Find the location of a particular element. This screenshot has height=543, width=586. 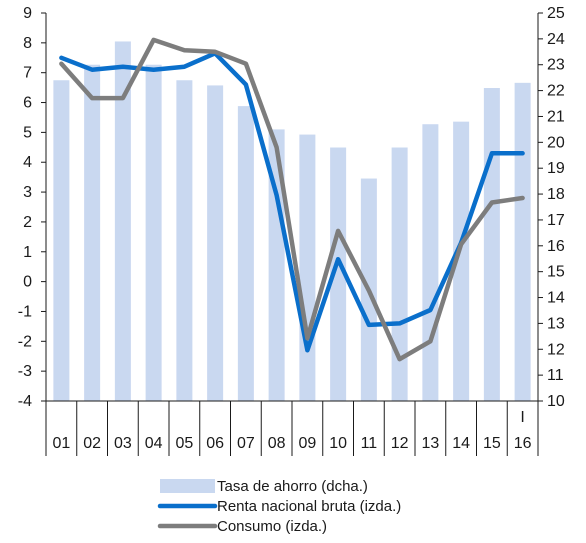

right-tick-label: 12 is located at coordinates (556, 349).